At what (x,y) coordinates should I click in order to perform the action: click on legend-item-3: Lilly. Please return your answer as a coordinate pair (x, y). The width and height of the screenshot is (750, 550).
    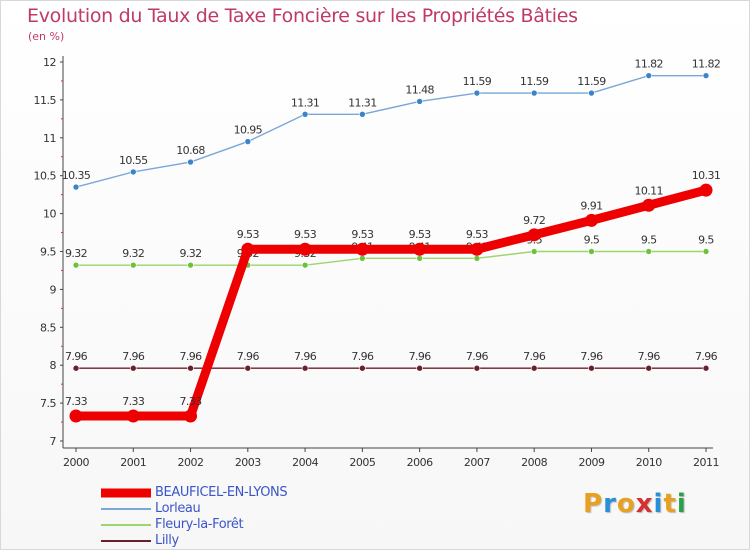
    Looking at the image, I should click on (231, 541).